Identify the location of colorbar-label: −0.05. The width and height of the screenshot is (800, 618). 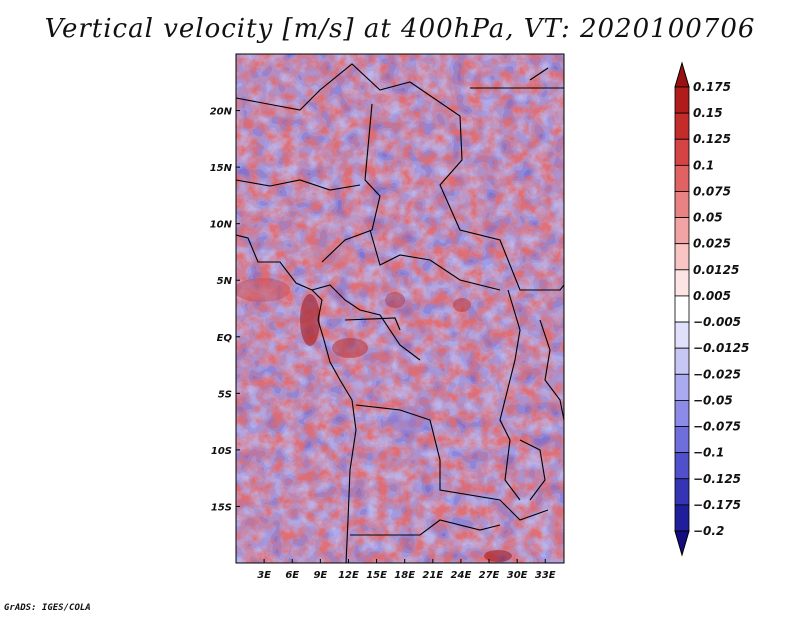
(713, 400).